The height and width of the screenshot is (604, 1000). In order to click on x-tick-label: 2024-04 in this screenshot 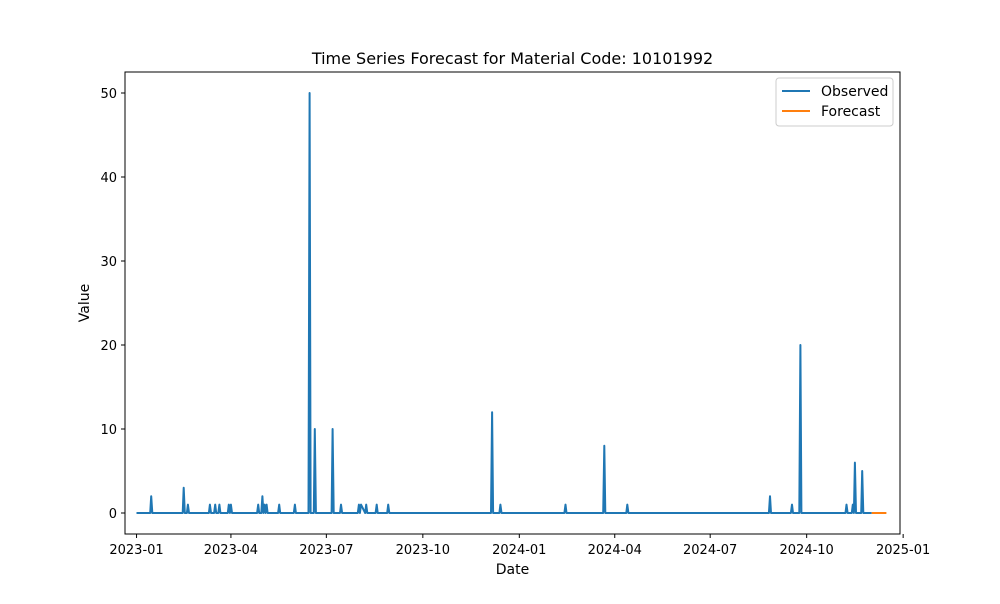, I will do `click(615, 550)`.